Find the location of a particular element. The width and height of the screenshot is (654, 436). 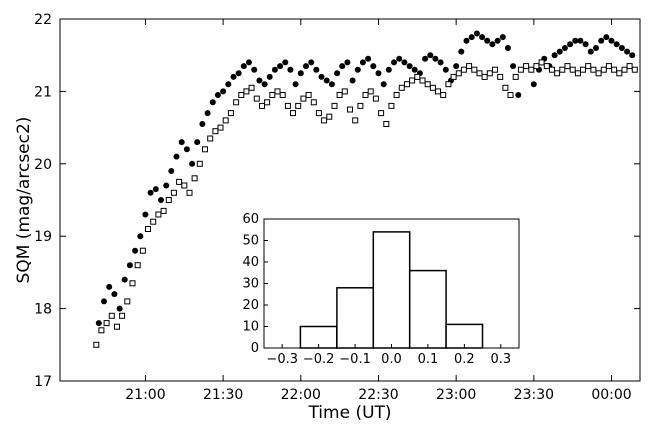

inset-tick-labels: −0.3 −0.2 −0.1 0.0 0.1 0.2 0.3 0 10 20 30 40 50 60 is located at coordinates (376, 289).